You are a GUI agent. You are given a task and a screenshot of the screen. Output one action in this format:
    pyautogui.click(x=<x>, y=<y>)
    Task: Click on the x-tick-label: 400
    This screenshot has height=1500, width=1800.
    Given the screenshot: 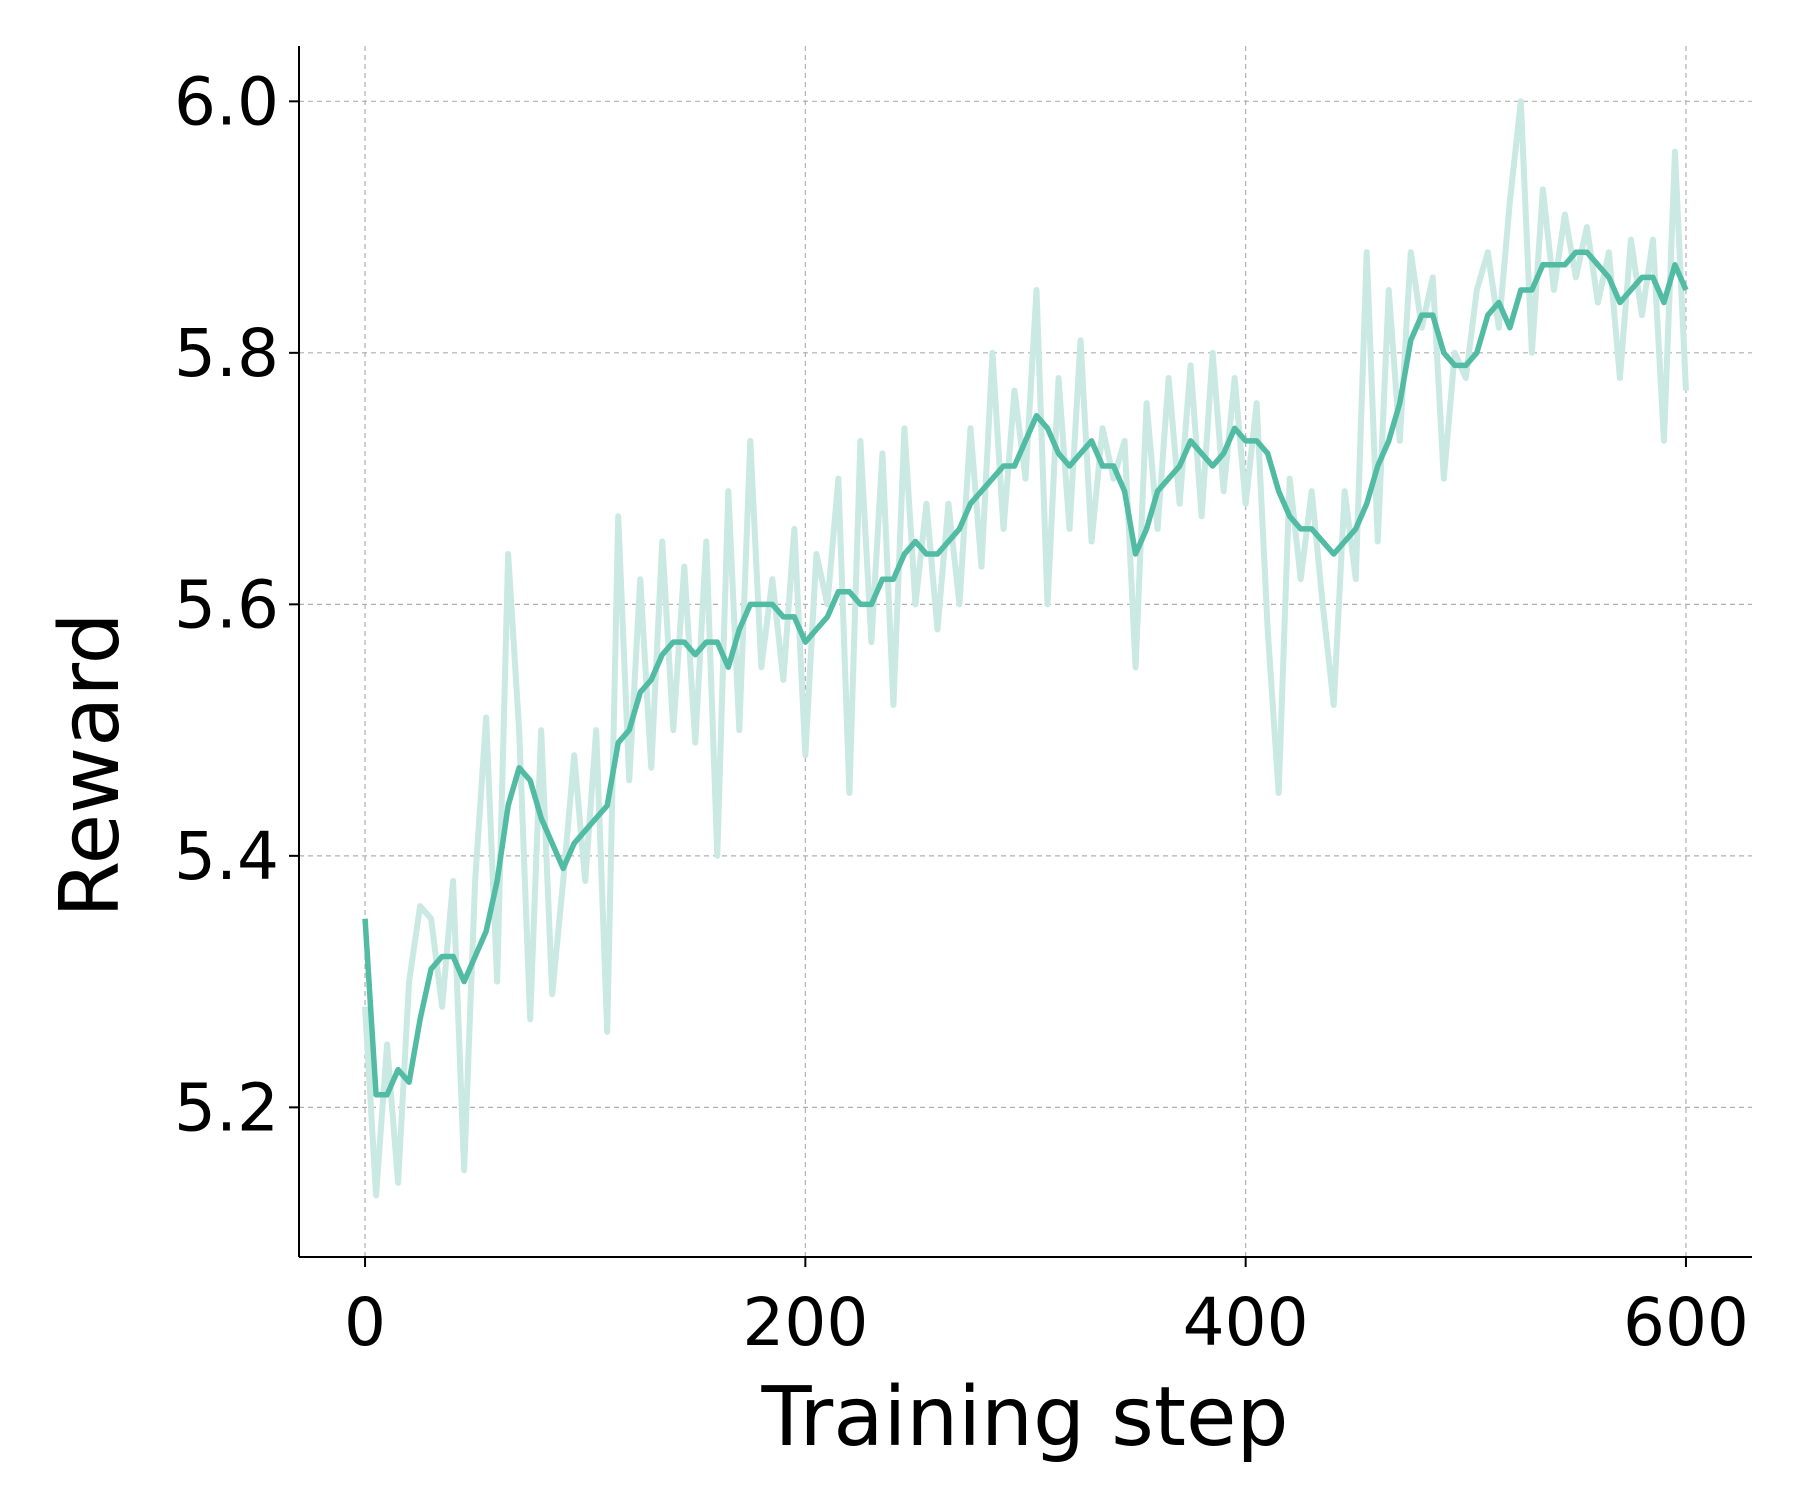 What is the action you would take?
    pyautogui.click(x=1246, y=1322)
    